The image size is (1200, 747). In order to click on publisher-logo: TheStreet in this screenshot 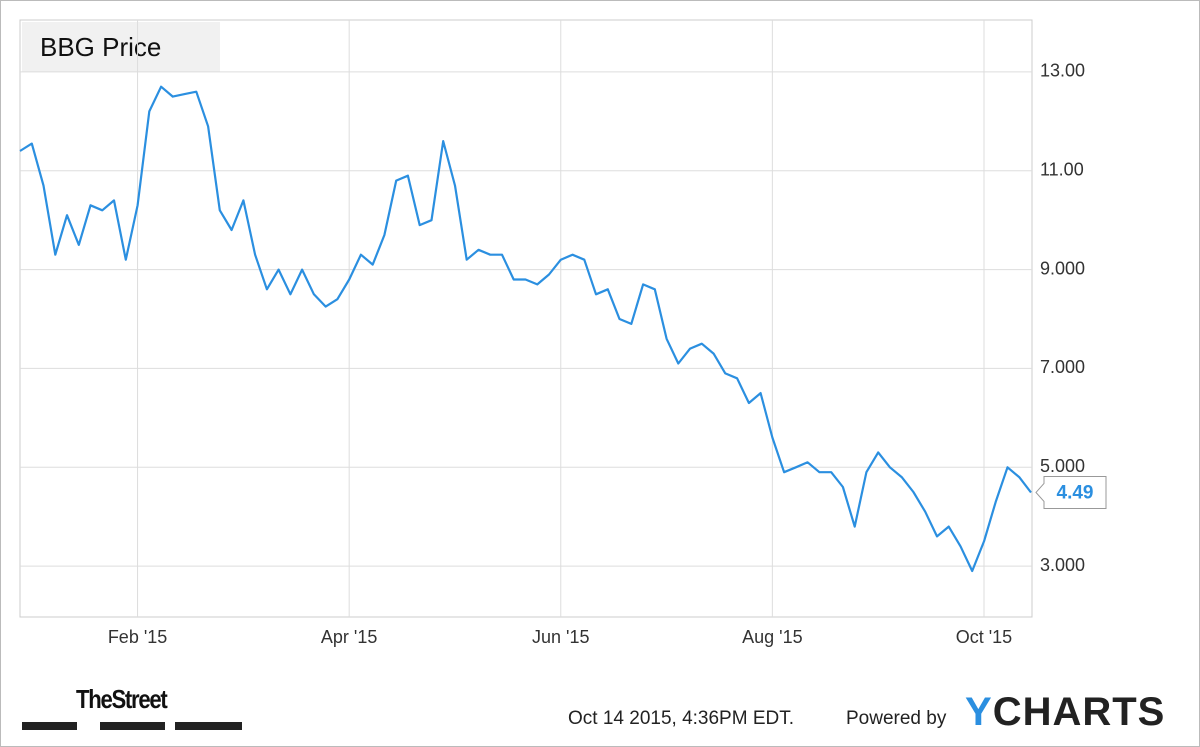, I will do `click(122, 699)`.